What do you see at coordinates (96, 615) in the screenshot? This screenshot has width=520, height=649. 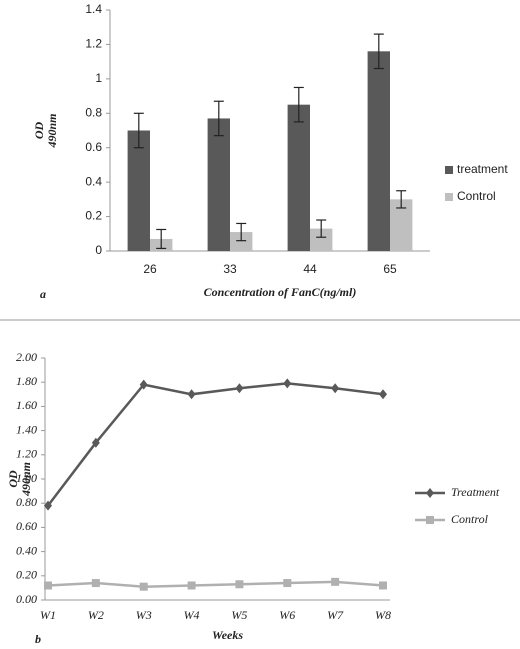 I see `x-tick-label: W2` at bounding box center [96, 615].